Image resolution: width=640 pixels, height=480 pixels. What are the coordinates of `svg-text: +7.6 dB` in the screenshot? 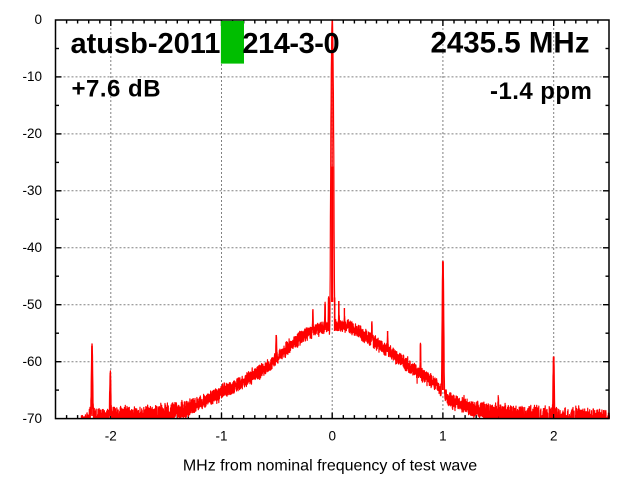 It's located at (117, 88).